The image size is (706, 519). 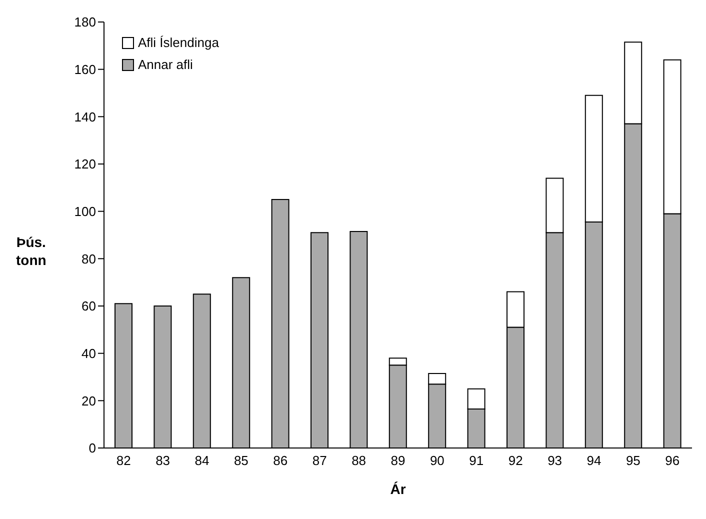 What do you see at coordinates (85, 22) in the screenshot?
I see `y-tick-label: 180` at bounding box center [85, 22].